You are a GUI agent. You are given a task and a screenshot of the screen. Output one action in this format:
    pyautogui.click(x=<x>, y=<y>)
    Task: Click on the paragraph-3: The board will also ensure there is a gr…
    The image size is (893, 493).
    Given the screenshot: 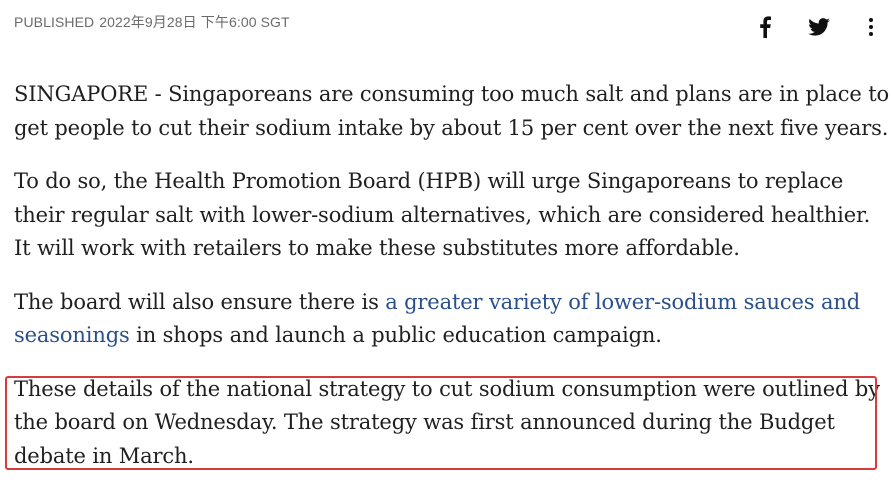 What is the action you would take?
    pyautogui.click(x=451, y=319)
    